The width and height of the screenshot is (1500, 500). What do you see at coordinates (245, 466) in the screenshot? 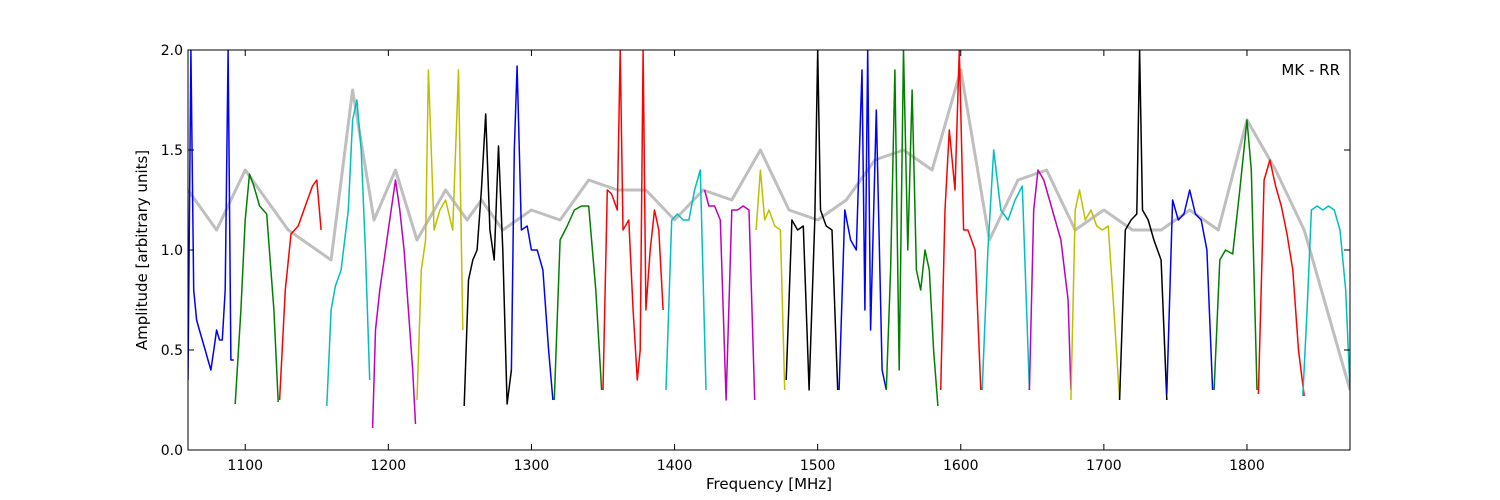
I see `x-tick-label: 1100` at bounding box center [245, 466].